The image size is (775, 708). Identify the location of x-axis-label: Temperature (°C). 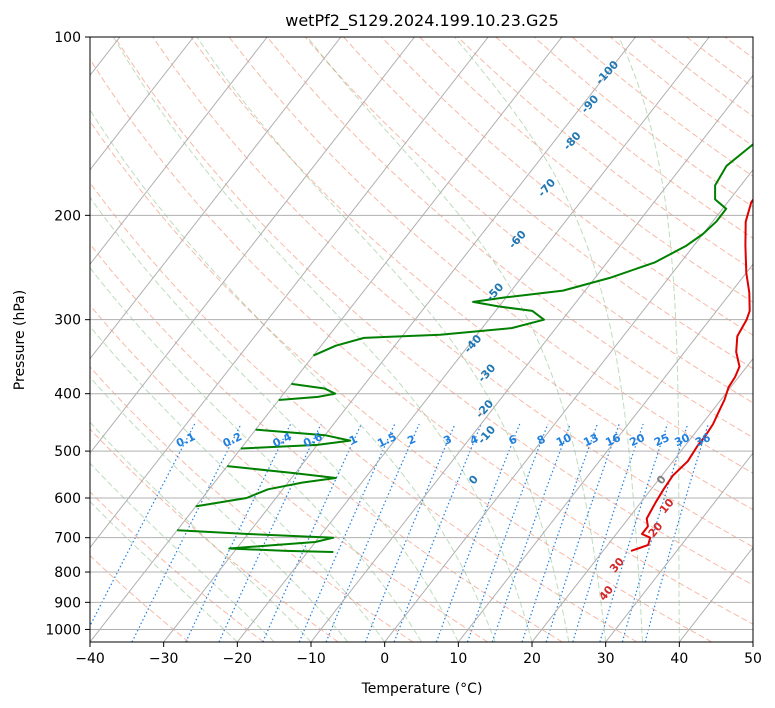
(422, 689).